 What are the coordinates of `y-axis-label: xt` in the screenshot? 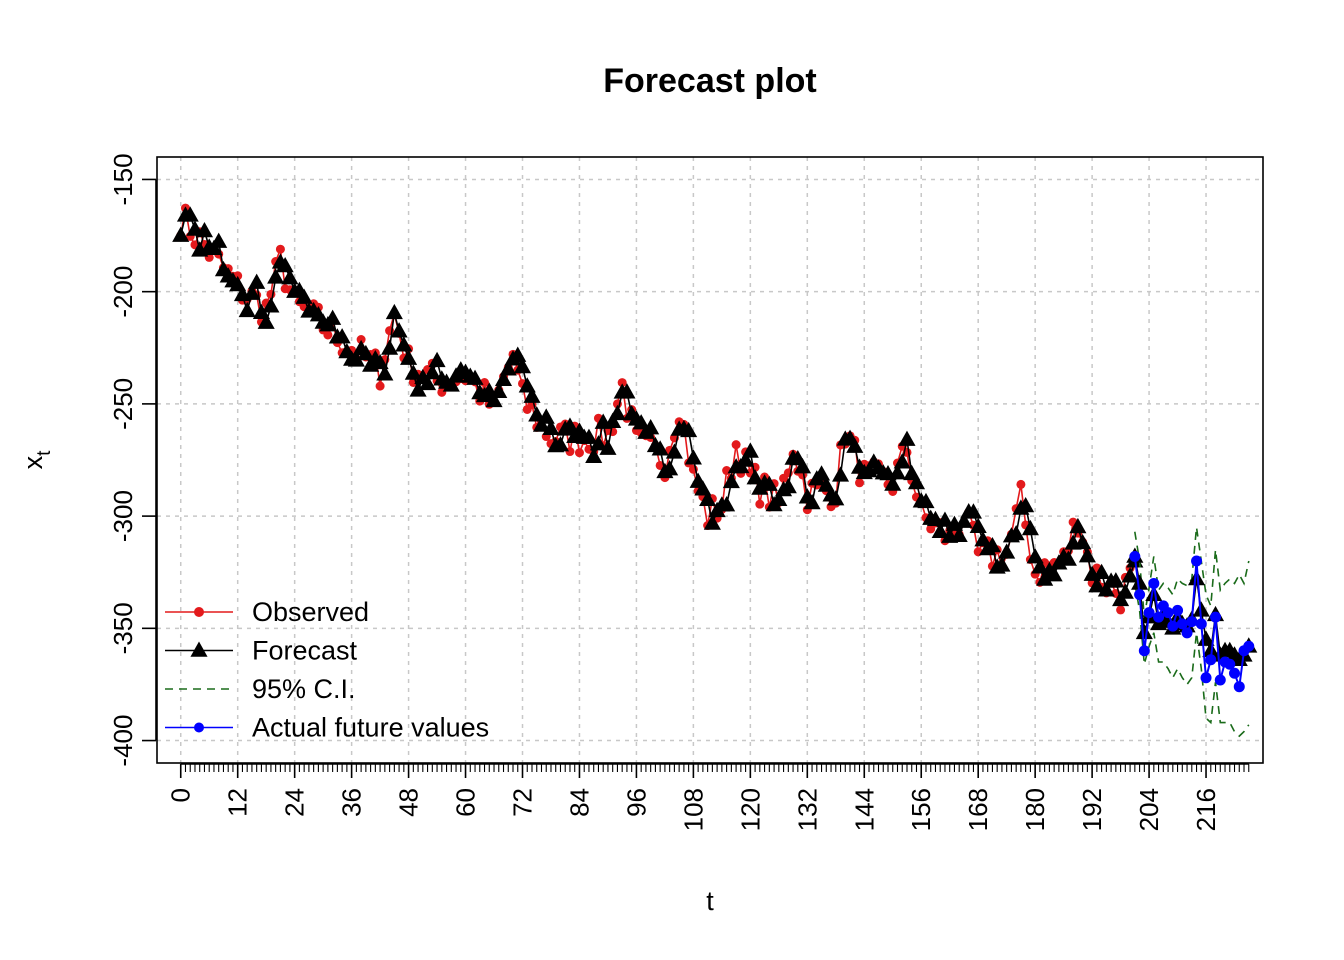 It's located at (36, 460).